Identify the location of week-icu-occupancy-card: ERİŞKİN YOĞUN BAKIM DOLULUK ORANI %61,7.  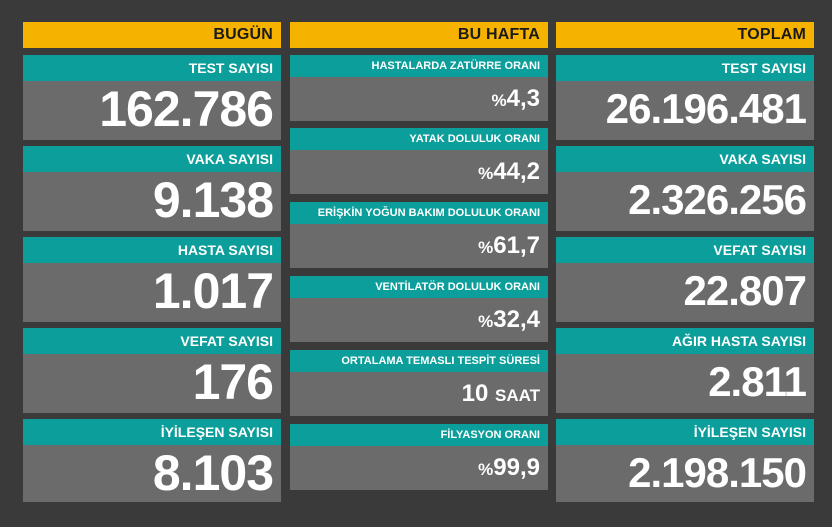
(419, 235).